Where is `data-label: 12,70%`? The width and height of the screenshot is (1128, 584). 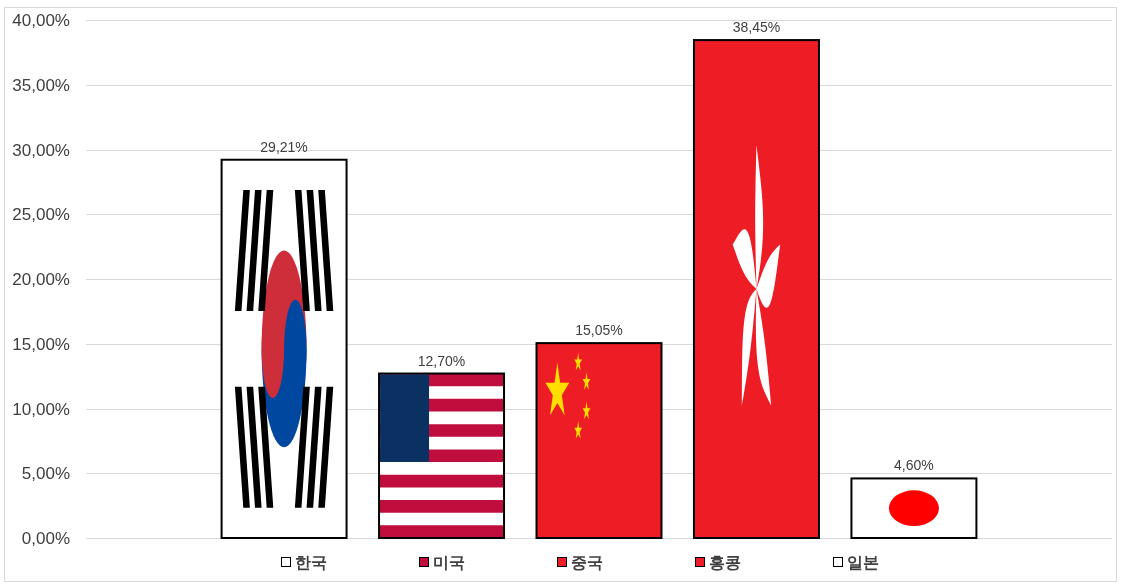
data-label: 12,70% is located at coordinates (441, 360).